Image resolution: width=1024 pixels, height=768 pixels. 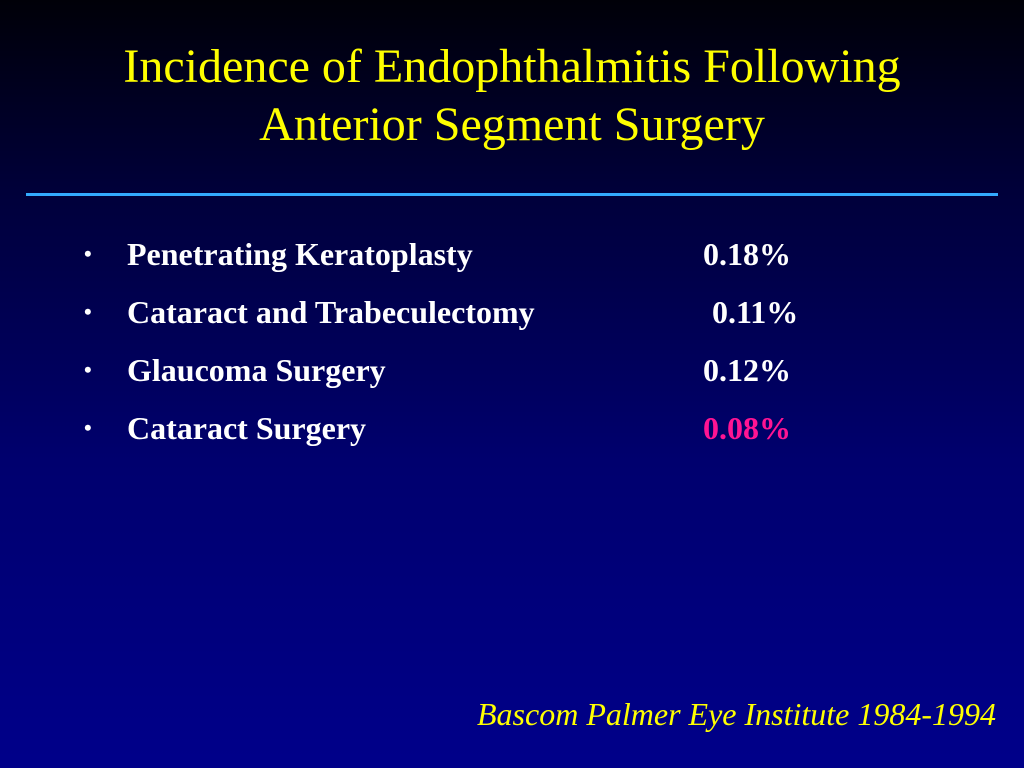 What do you see at coordinates (747, 428) in the screenshot?
I see `item-value-highlighted: 0.08%` at bounding box center [747, 428].